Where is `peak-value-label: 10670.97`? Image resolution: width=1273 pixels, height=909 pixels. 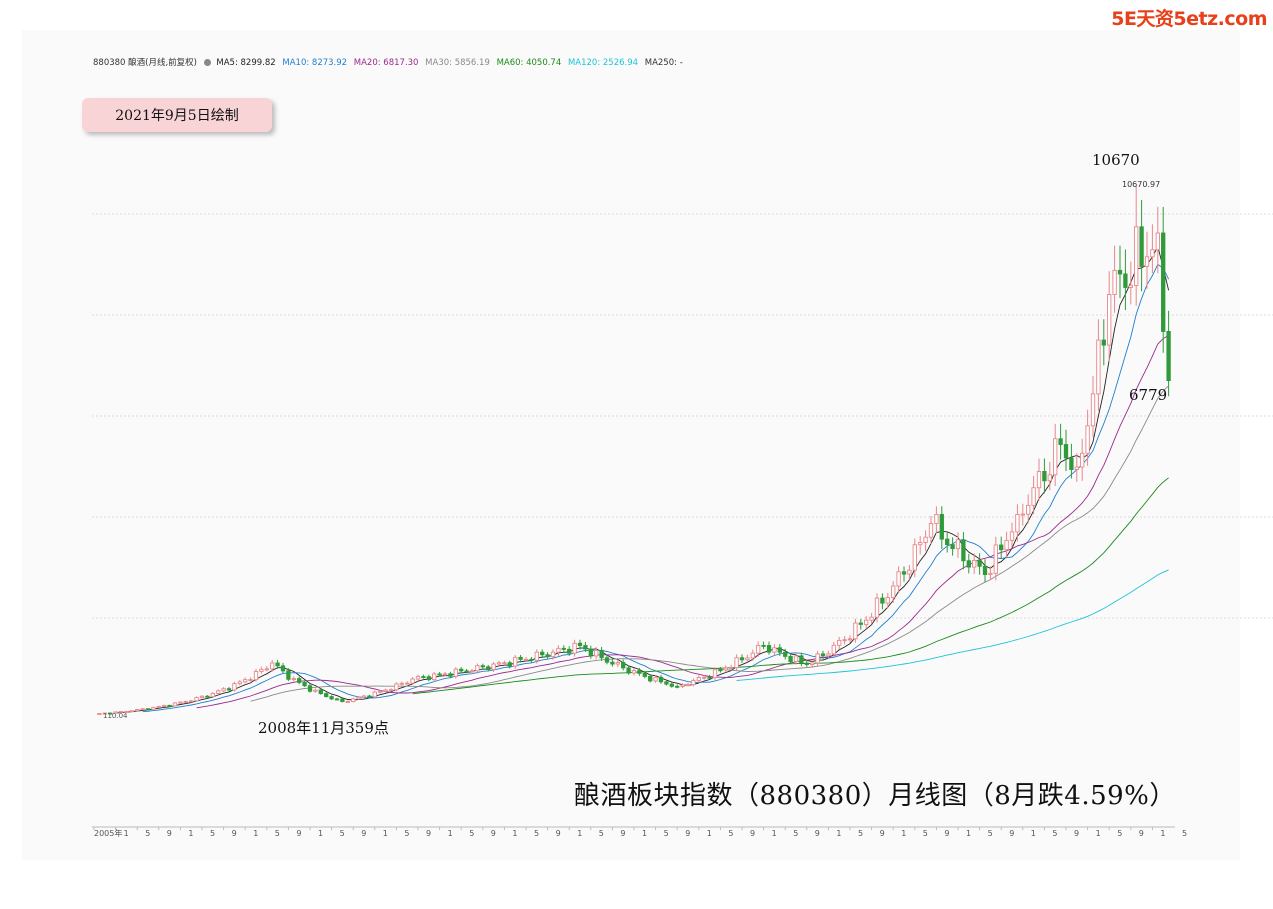
peak-value-label: 10670.97 is located at coordinates (1141, 184).